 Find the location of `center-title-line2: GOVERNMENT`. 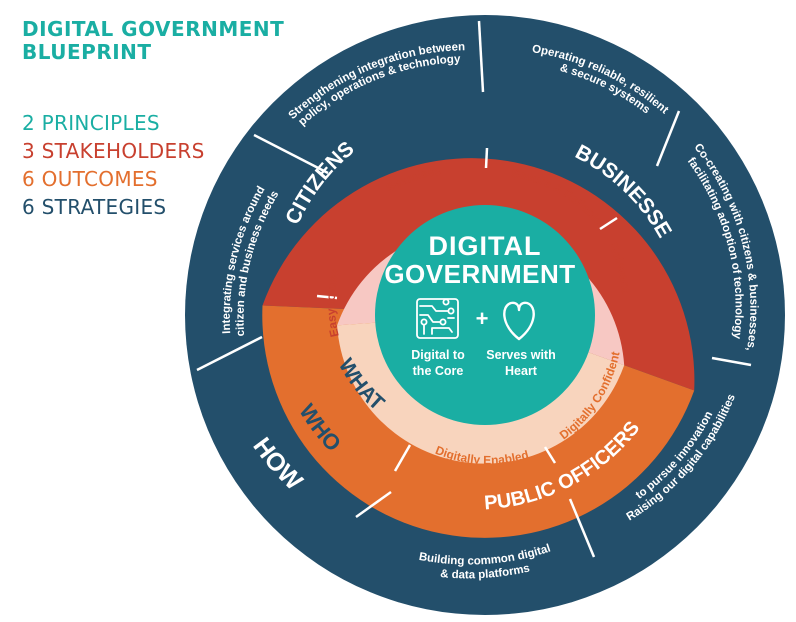

center-title-line2: GOVERNMENT is located at coordinates (479, 274).